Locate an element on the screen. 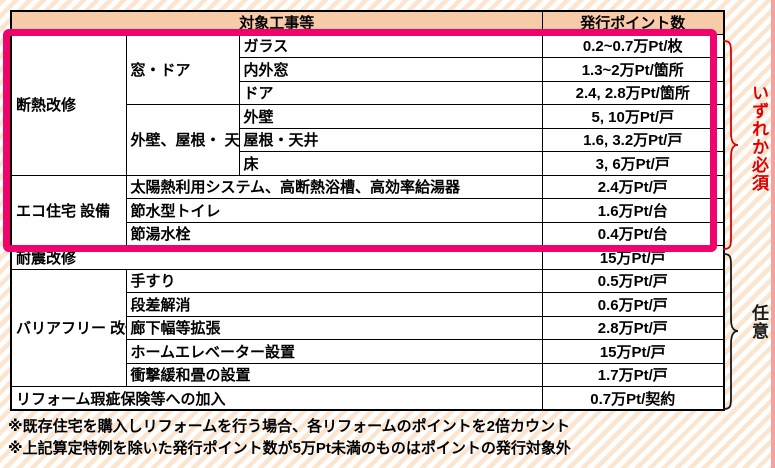  header-target-works: 対象工事等 is located at coordinates (276, 22).